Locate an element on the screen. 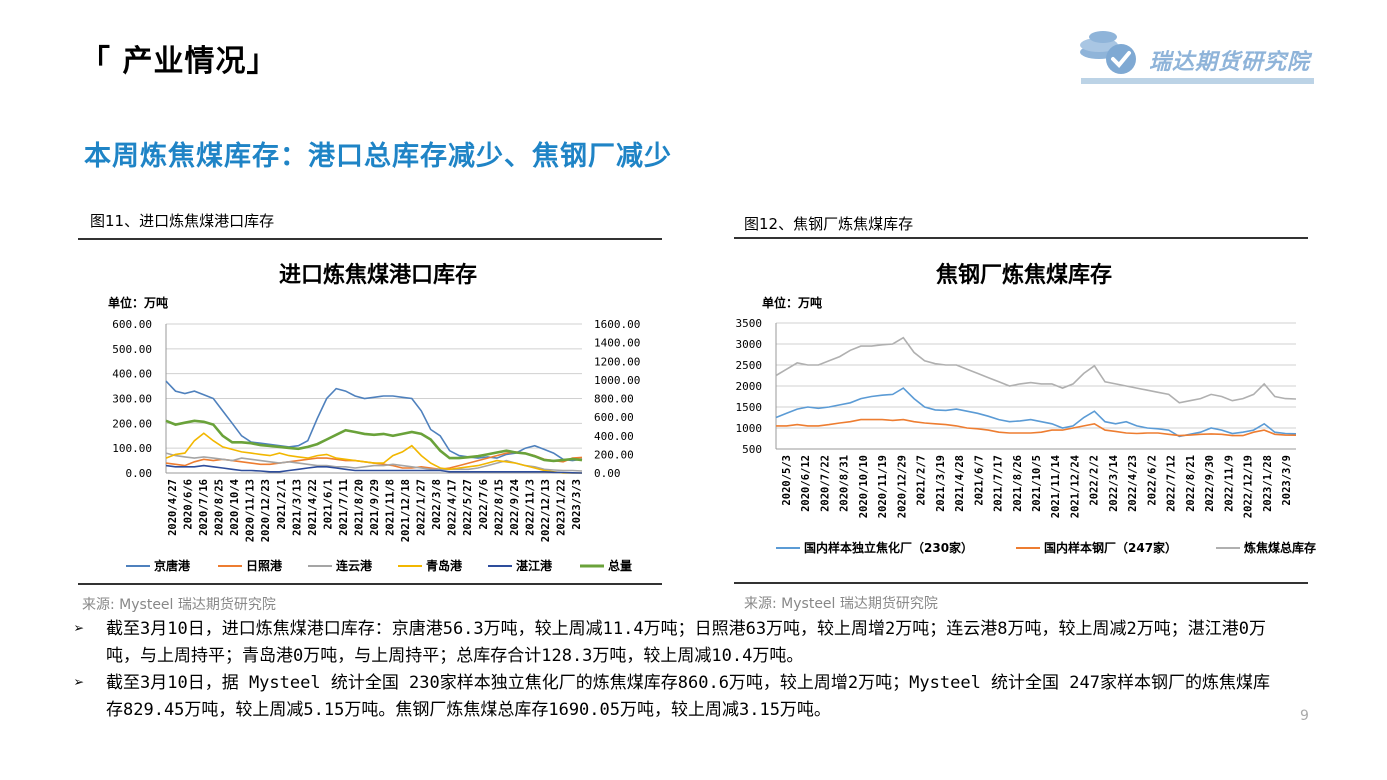 The width and height of the screenshot is (1387, 780). series-line-湛江港 is located at coordinates (374, 469).